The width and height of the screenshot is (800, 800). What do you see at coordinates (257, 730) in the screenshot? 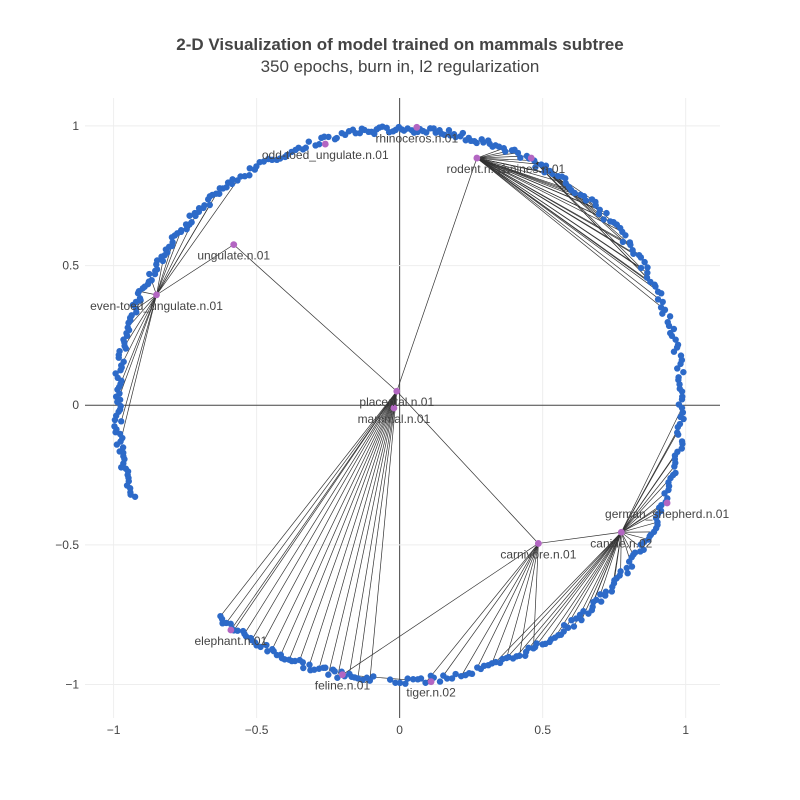
I see `x-tick-label: −0.5` at bounding box center [257, 730].